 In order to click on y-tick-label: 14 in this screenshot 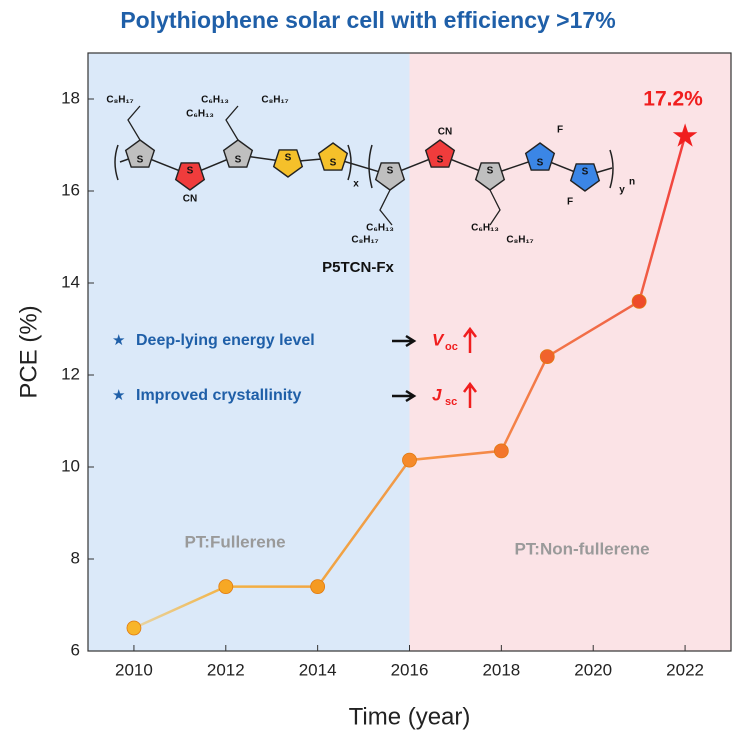, I will do `click(70, 281)`.